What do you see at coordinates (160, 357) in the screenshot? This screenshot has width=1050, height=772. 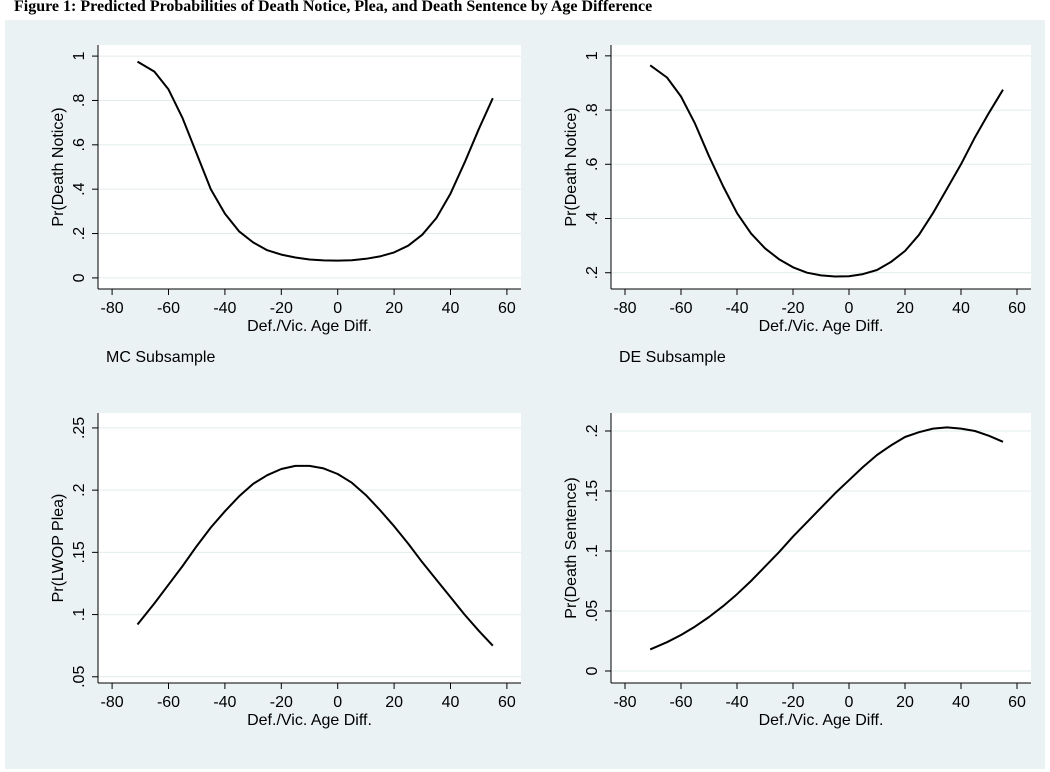 I see `panel-caption: MC Subsample` at bounding box center [160, 357].